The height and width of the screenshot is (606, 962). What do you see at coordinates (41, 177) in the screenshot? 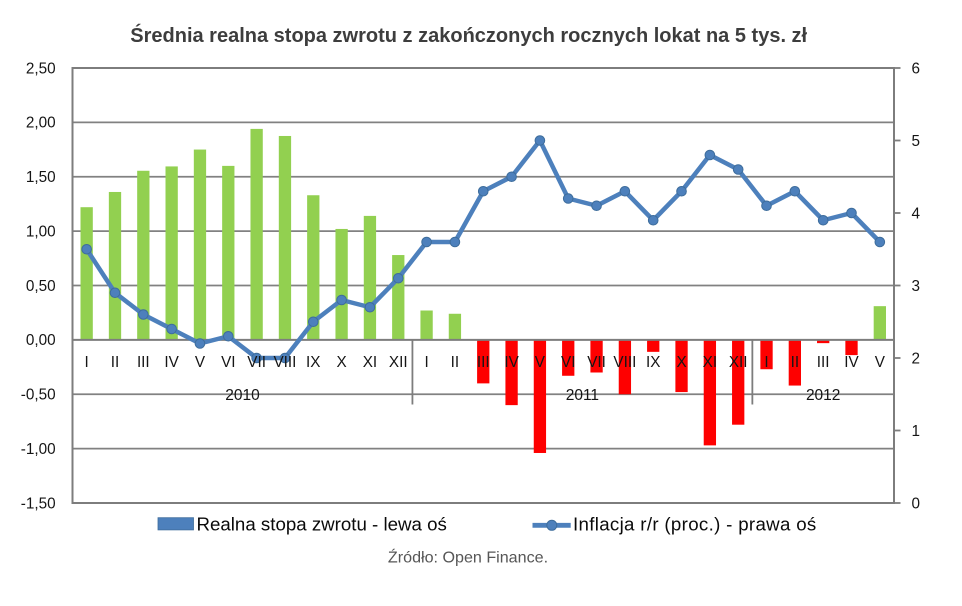
I see `svg-text: 1,50` at bounding box center [41, 177].